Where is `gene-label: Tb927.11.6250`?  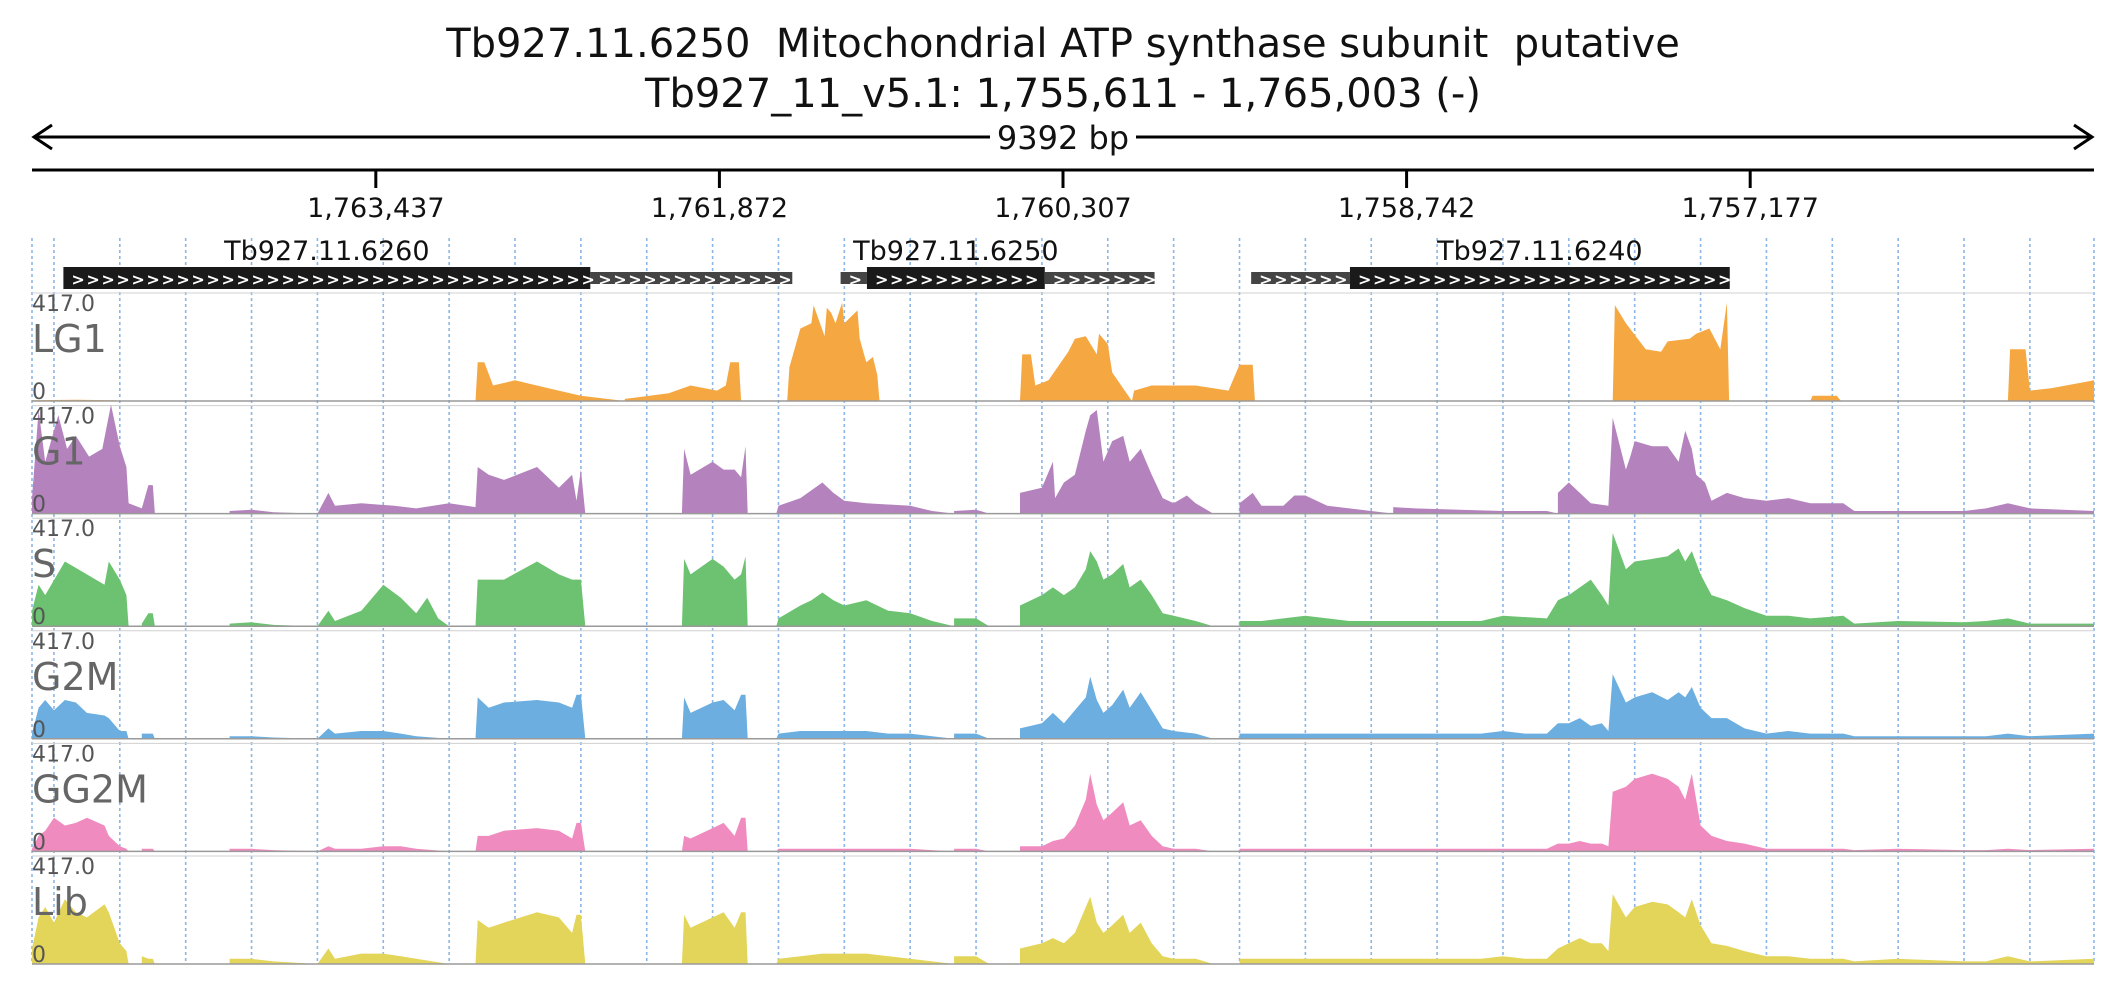 gene-label: Tb927.11.6250 is located at coordinates (955, 251).